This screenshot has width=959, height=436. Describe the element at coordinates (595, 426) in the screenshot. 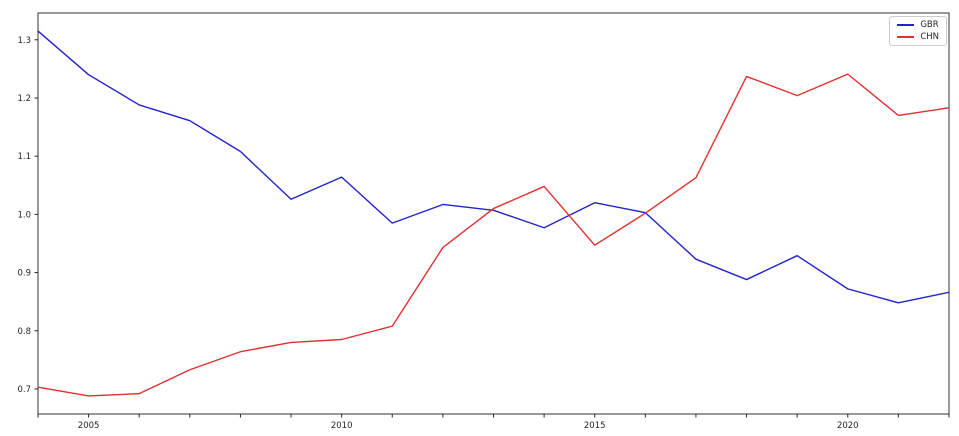

I see `x-tick-label: 2015` at that location.